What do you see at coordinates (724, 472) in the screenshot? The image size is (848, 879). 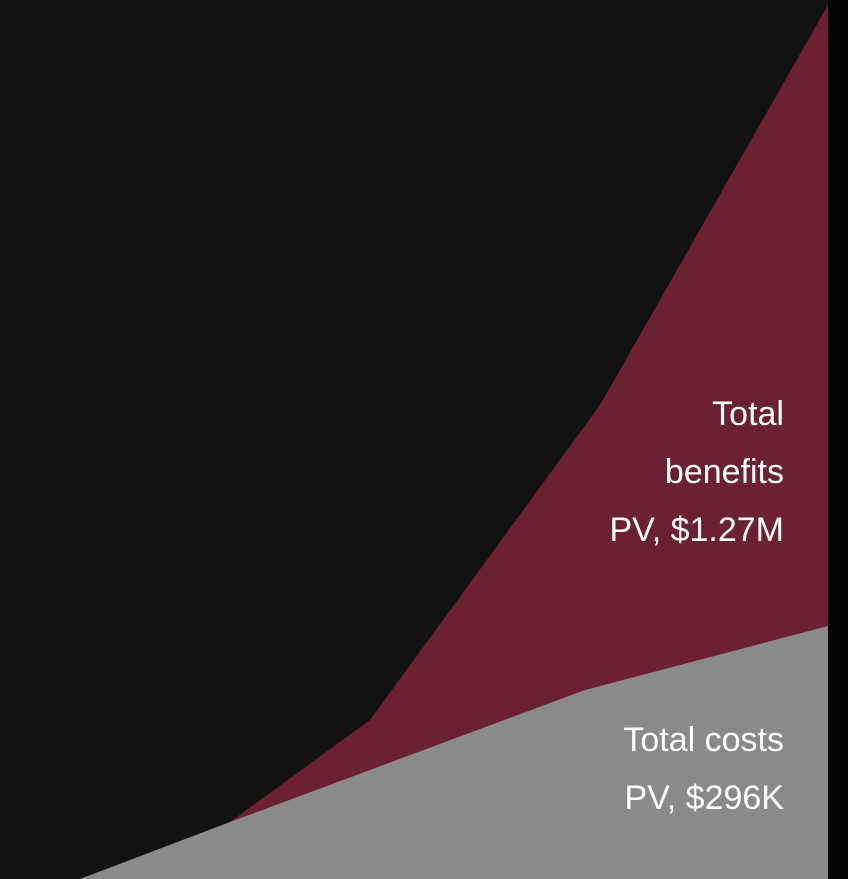 I see `benefits-label: benefits` at bounding box center [724, 472].